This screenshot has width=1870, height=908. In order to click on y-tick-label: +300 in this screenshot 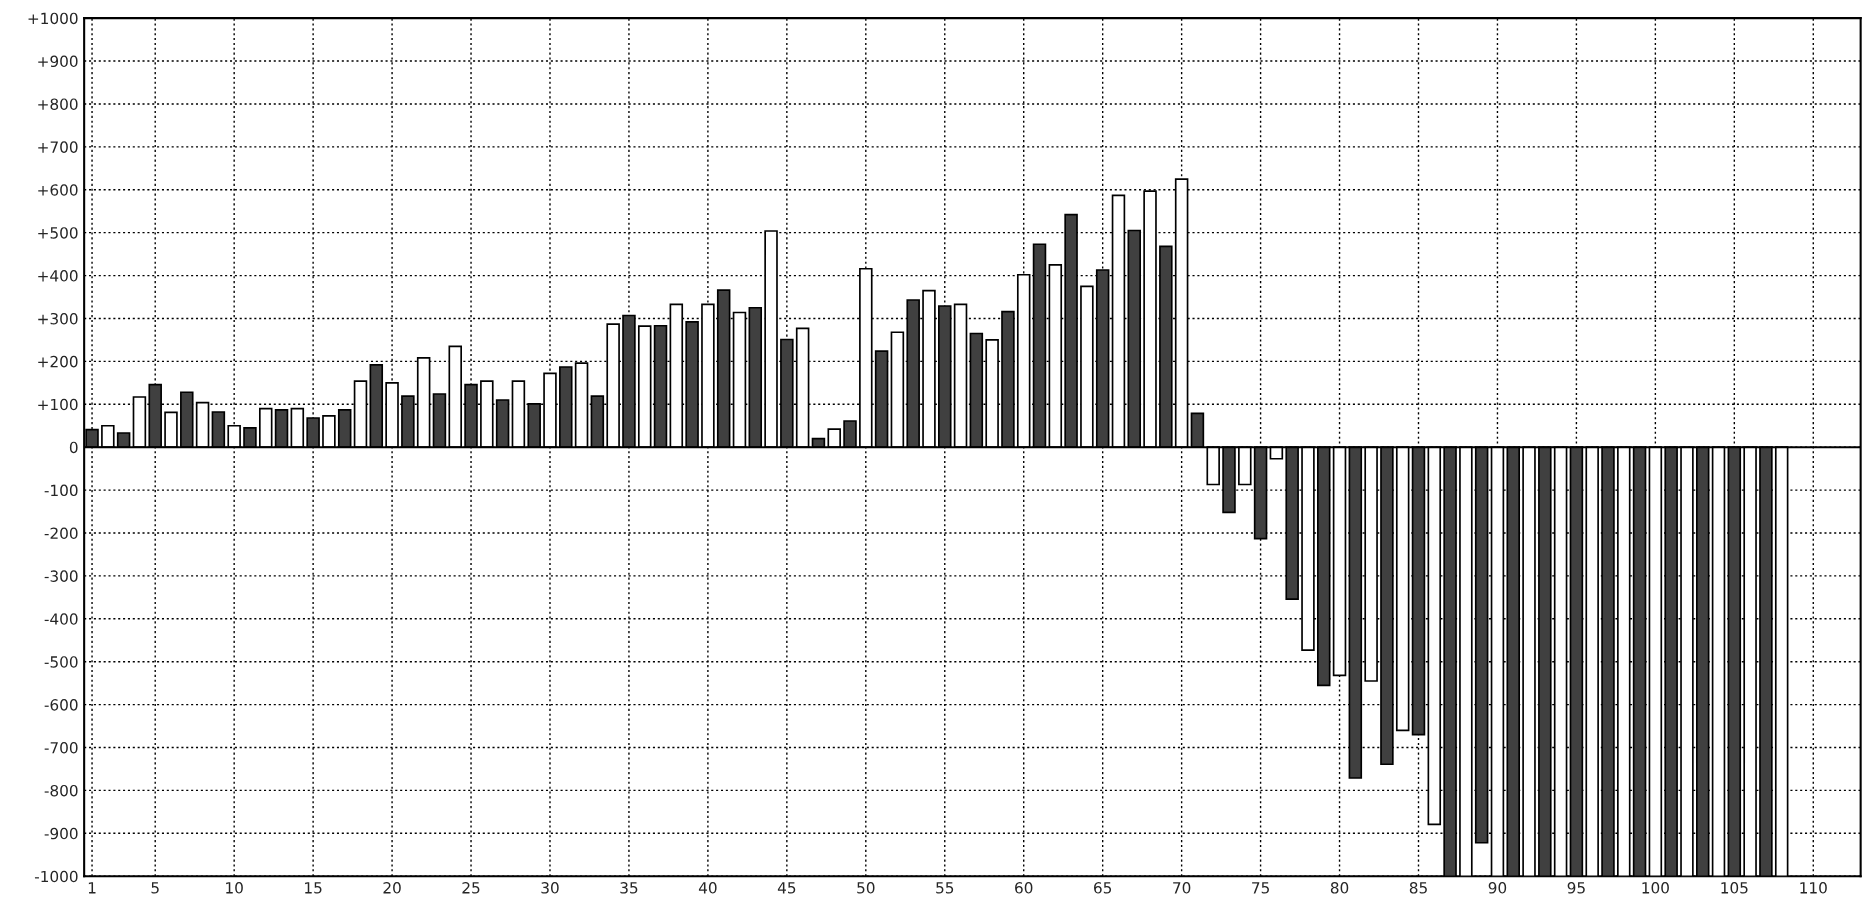, I will do `click(58, 318)`.